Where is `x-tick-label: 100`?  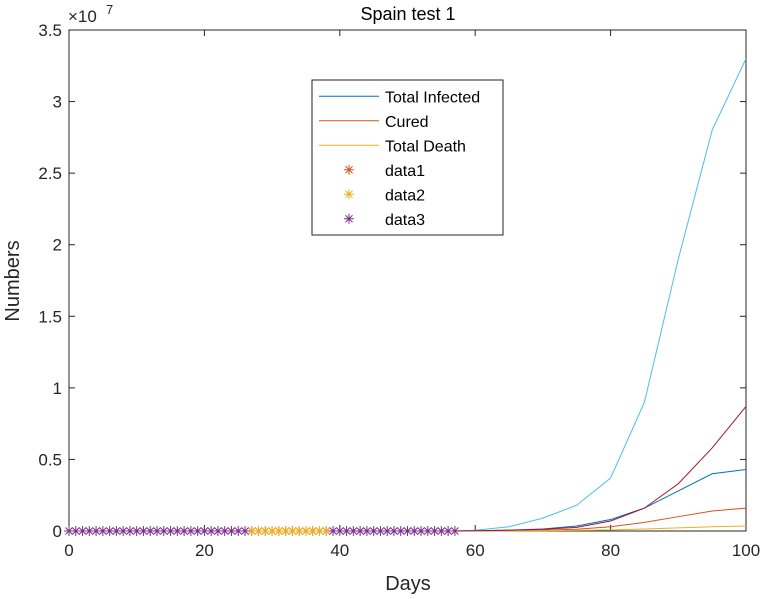
x-tick-label: 100 is located at coordinates (746, 550).